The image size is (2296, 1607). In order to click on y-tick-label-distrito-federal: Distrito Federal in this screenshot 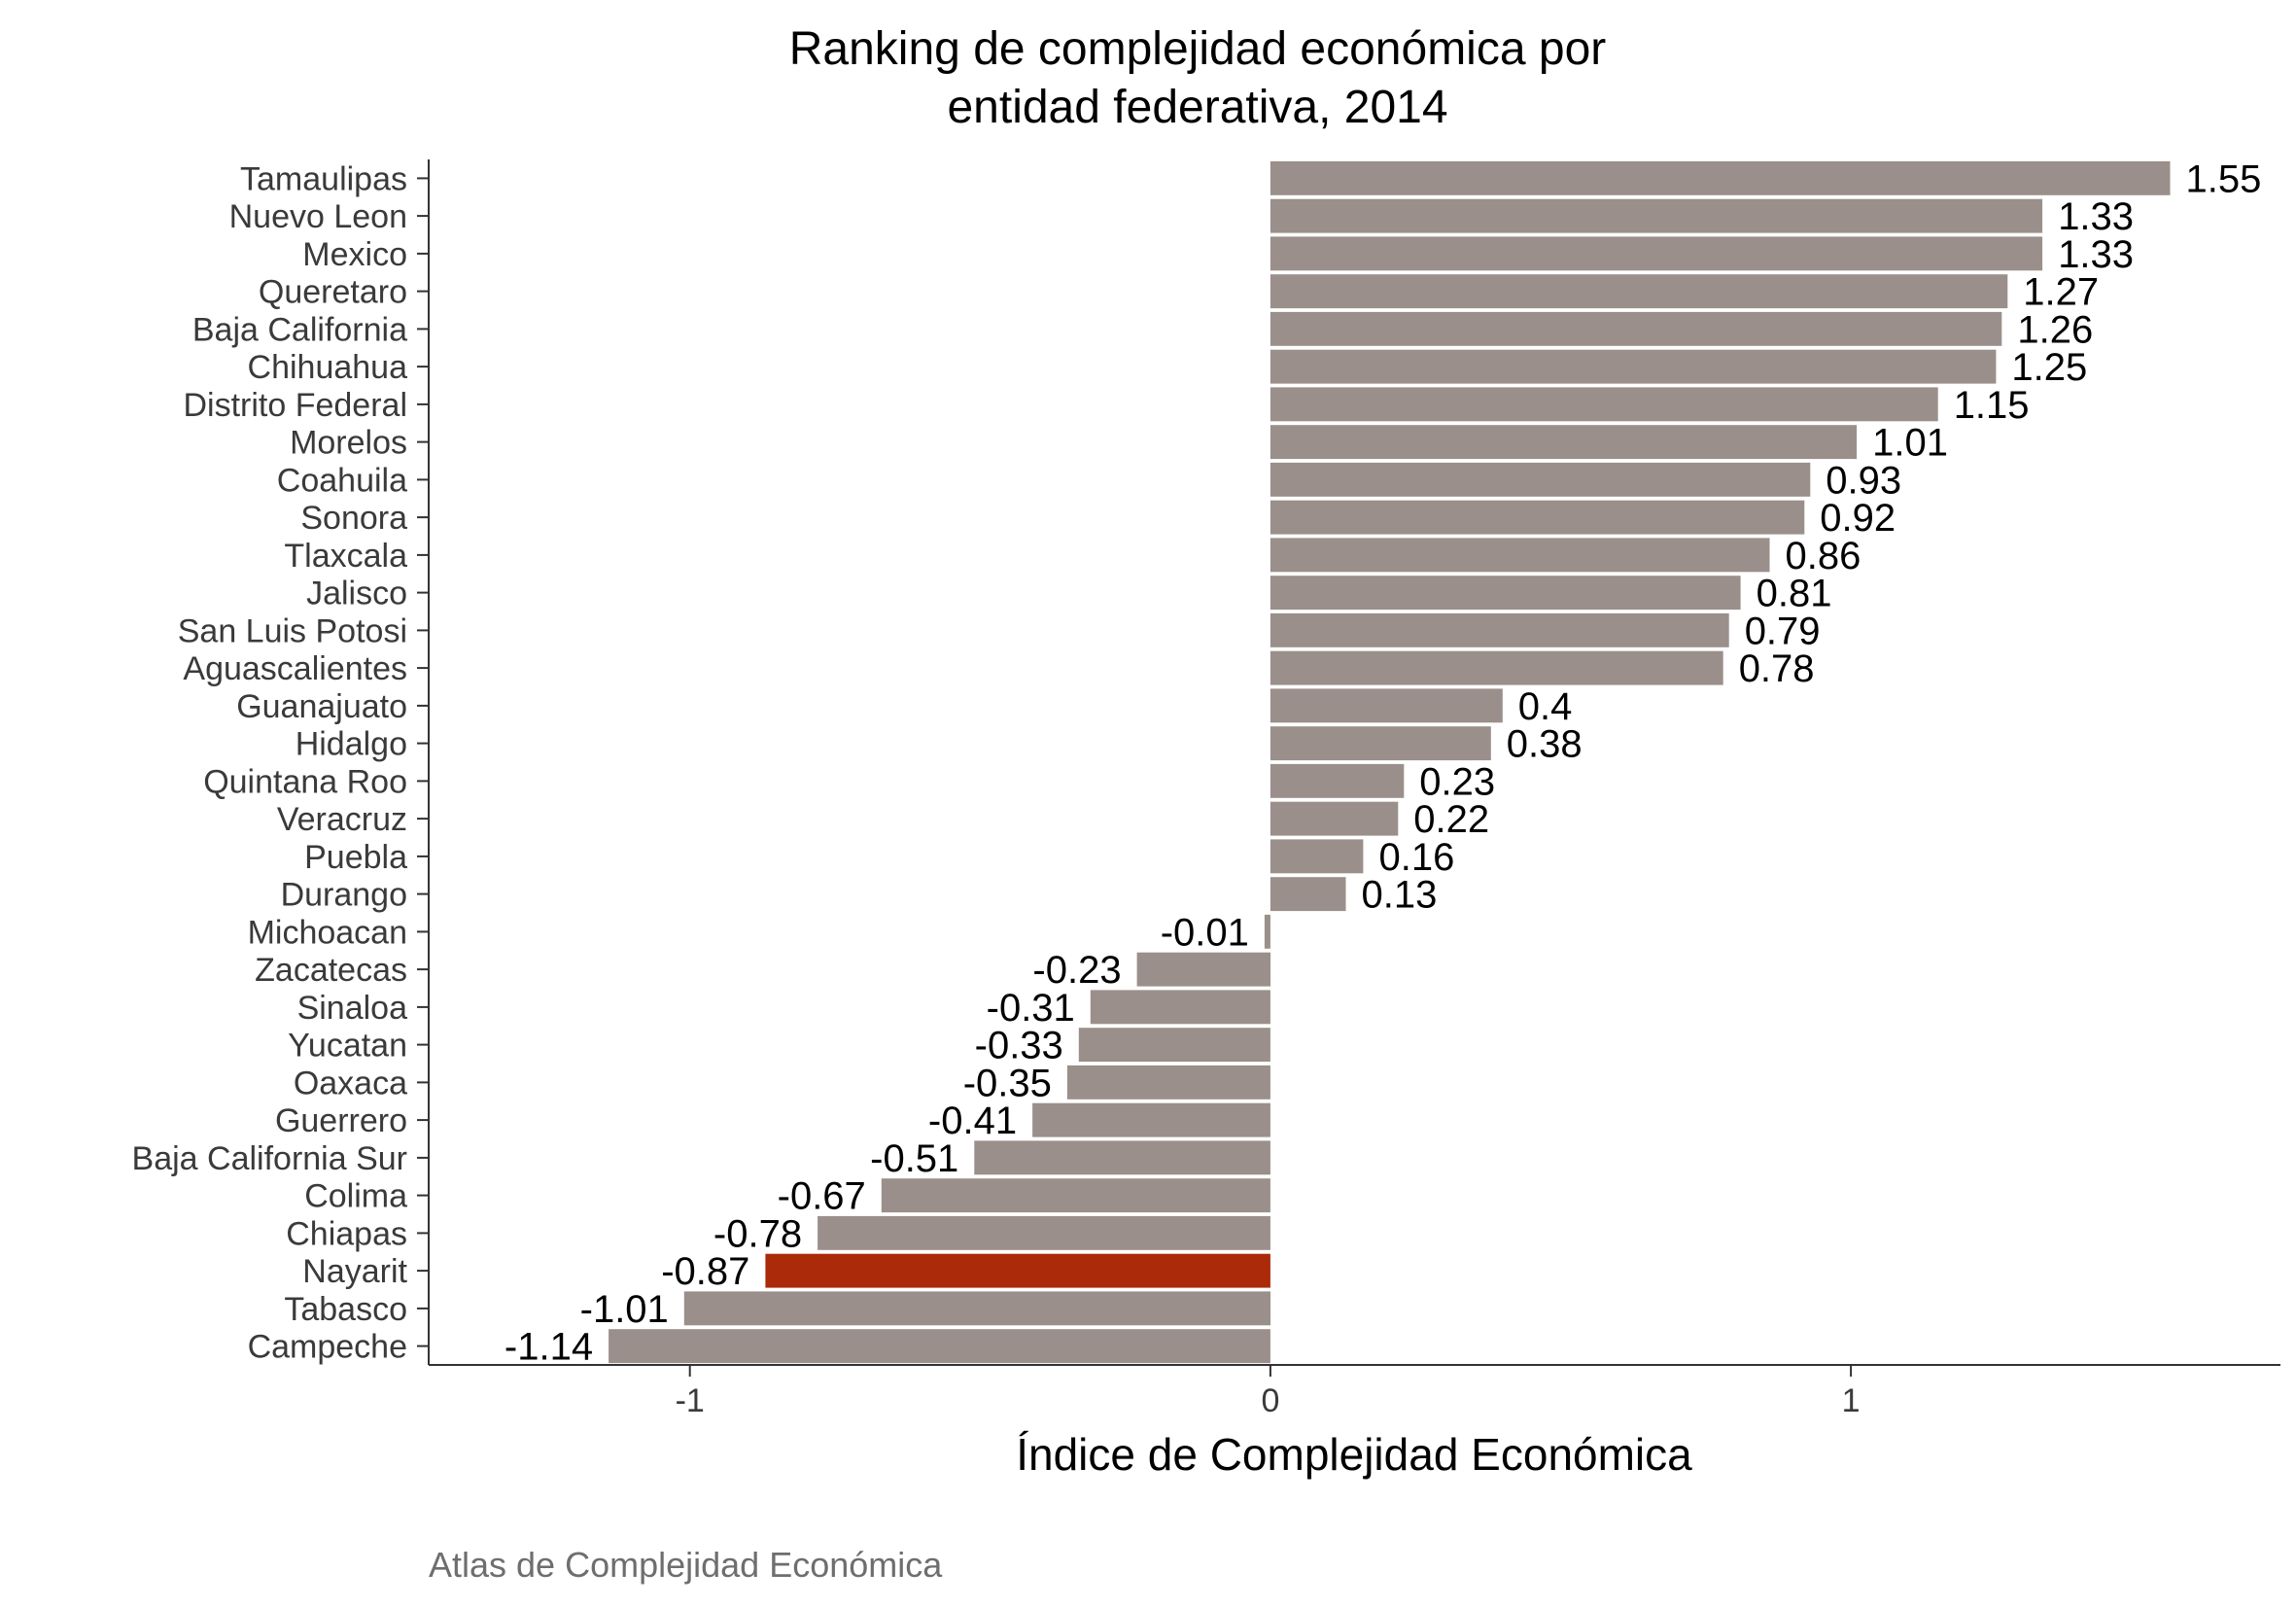, I will do `click(295, 405)`.